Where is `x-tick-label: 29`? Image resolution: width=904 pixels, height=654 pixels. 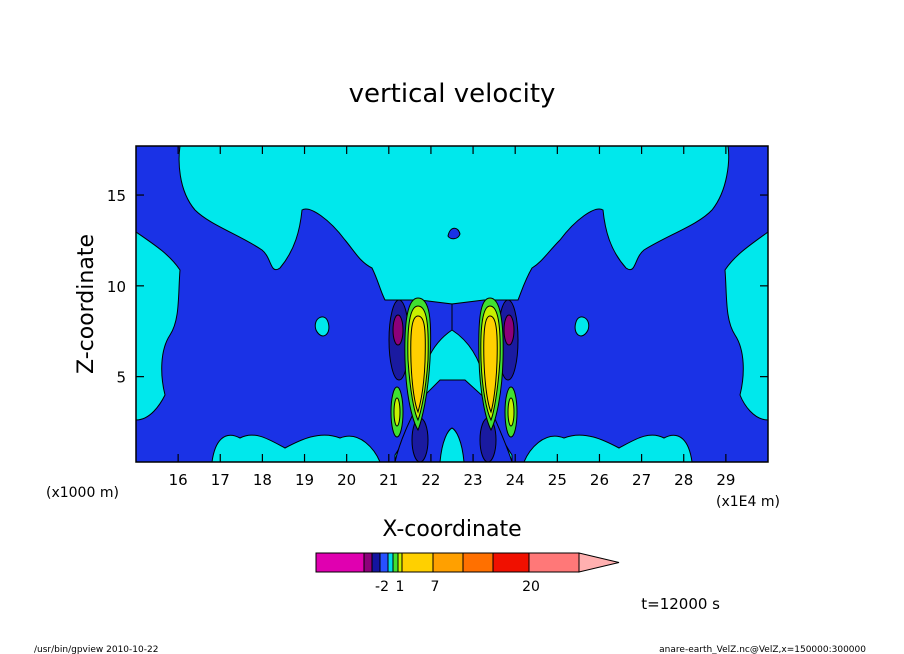 x-tick-label: 29 is located at coordinates (725, 480).